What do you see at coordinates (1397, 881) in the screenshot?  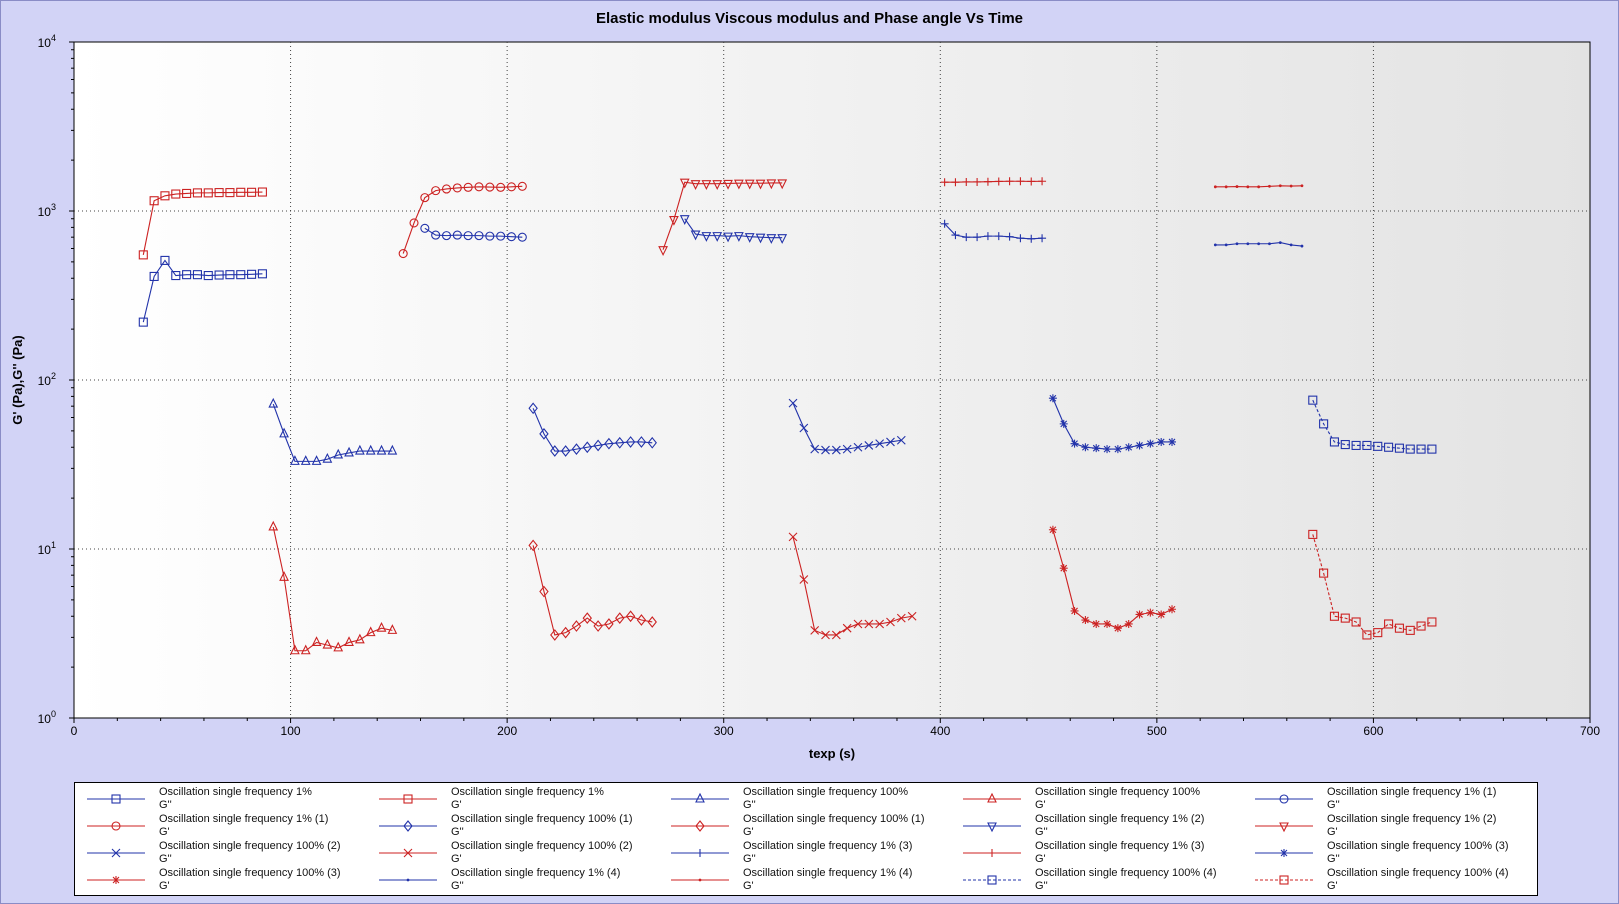 I see `legend-entry: Oscillation single frequency 100% (4) G'` at bounding box center [1397, 881].